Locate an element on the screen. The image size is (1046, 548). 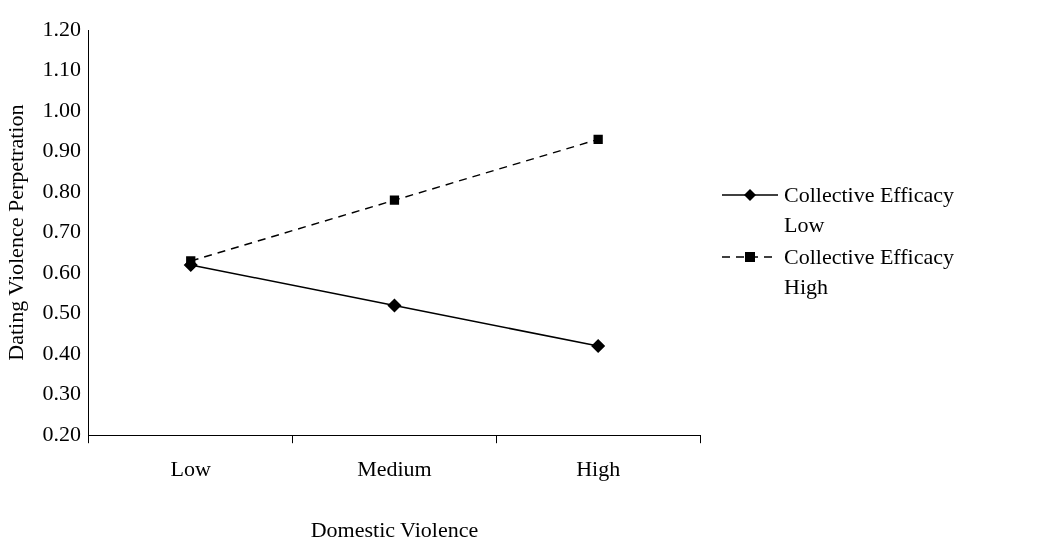
y-tick-label: 0.60 is located at coordinates (61, 271).